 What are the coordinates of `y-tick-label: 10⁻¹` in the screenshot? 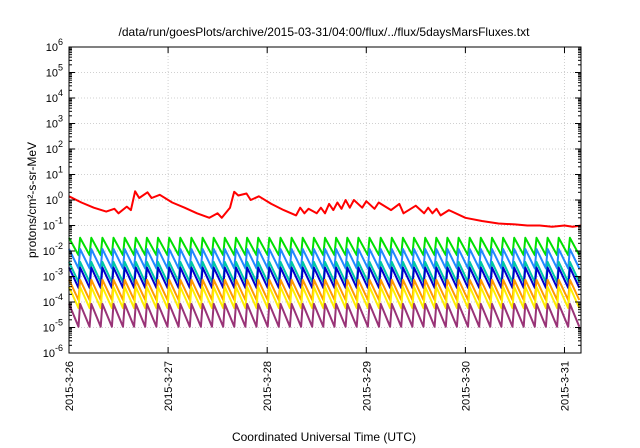 It's located at (53, 224).